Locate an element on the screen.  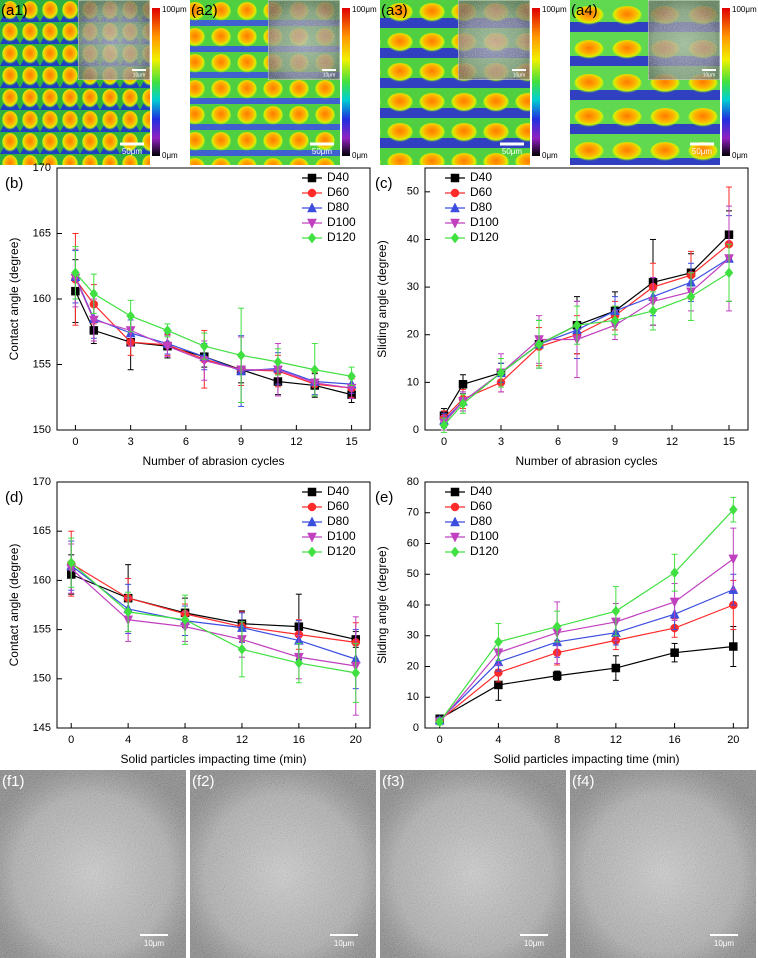
x-tick-label: 12 is located at coordinates (296, 442).